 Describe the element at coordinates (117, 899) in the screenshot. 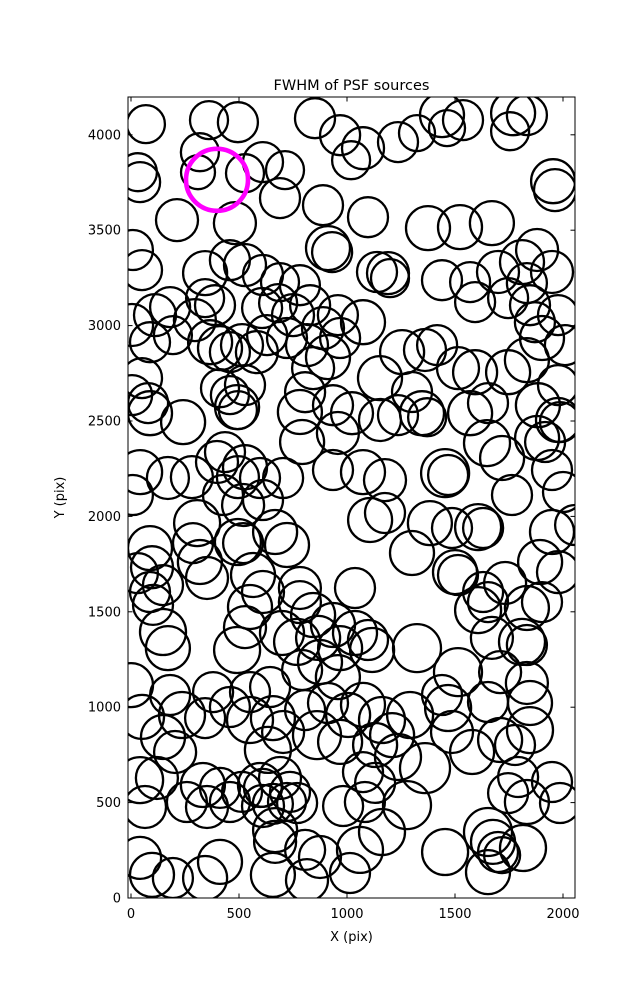

I see `y-tick-label: 0` at that location.